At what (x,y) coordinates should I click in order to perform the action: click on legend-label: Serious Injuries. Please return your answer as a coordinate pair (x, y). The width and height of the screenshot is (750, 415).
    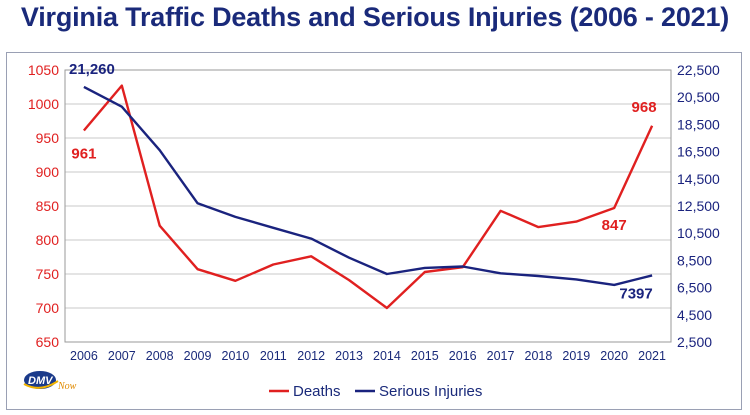
    Looking at the image, I should click on (430, 391).